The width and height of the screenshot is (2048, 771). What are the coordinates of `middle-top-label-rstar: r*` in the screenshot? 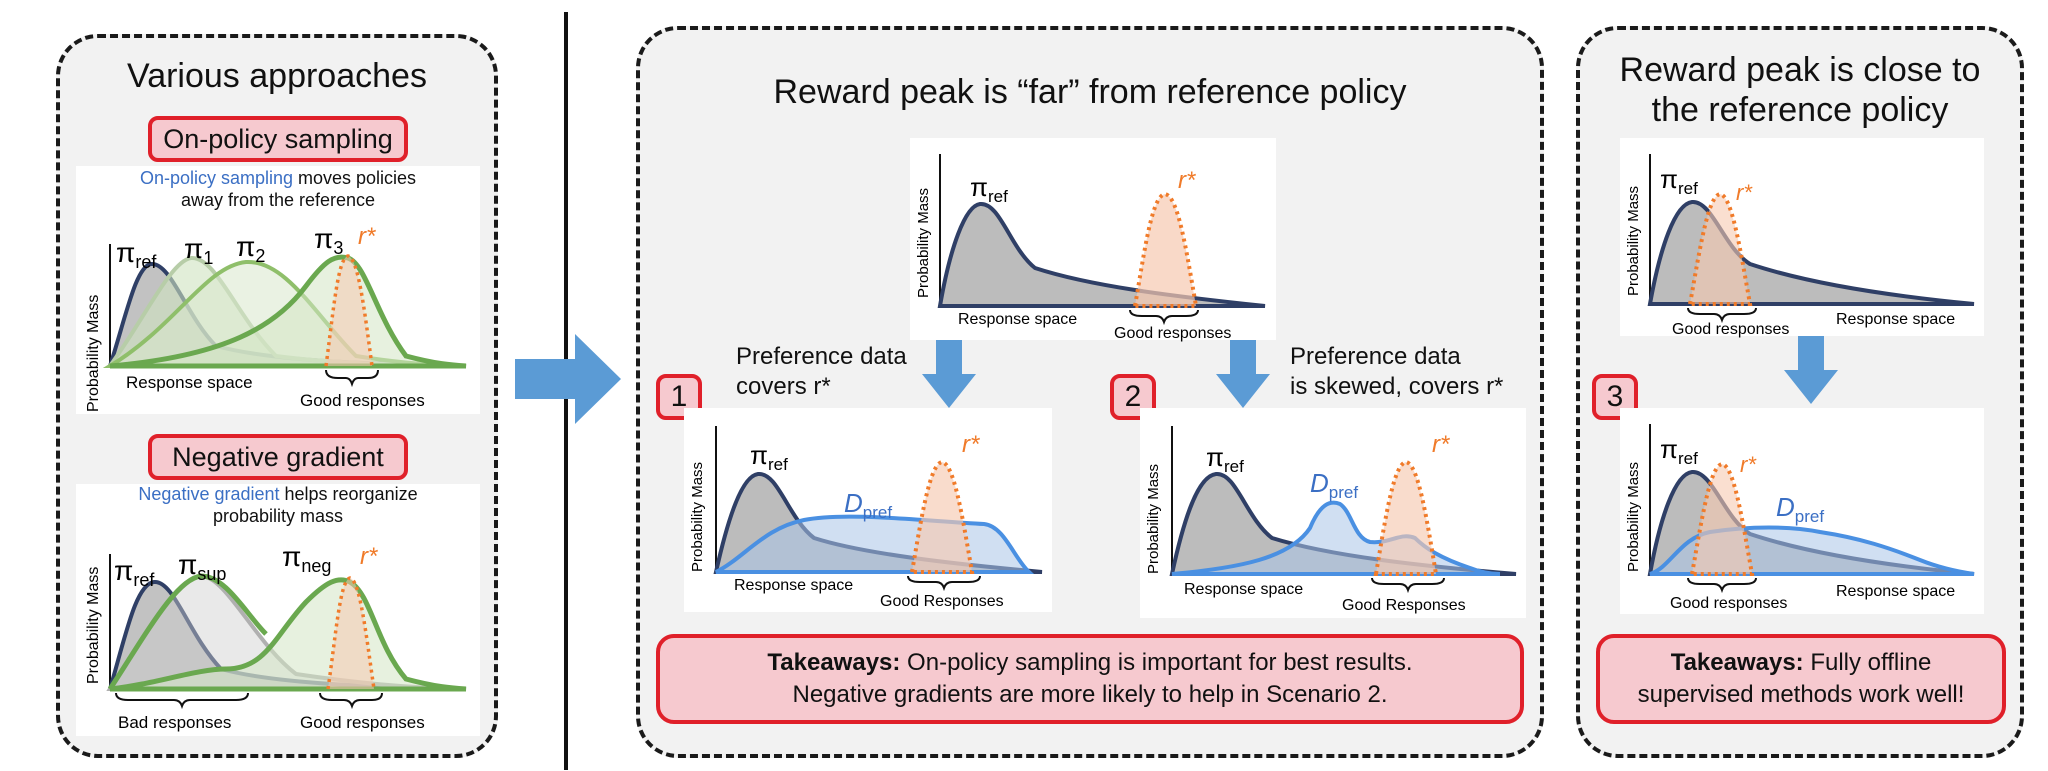 It's located at (1187, 180).